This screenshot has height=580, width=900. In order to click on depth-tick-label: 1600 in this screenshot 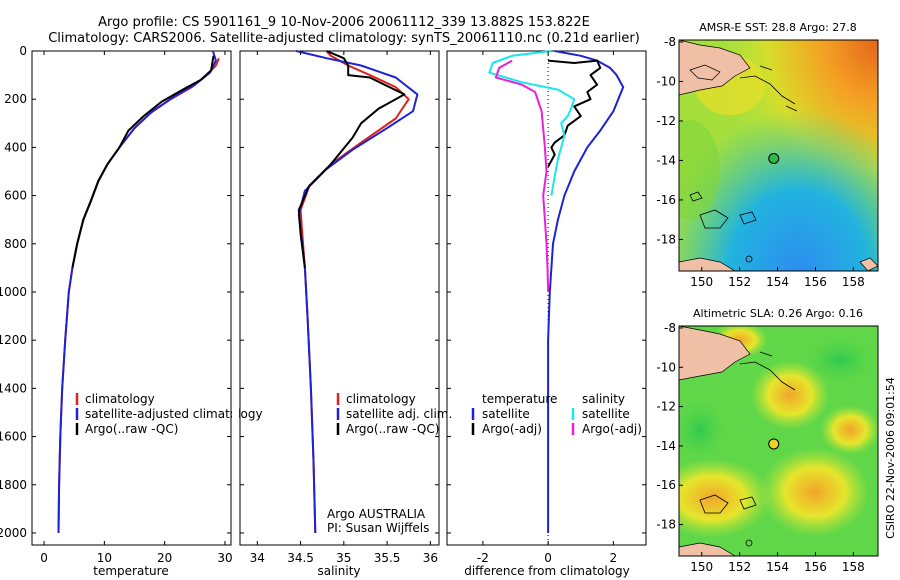, I will do `click(13, 437)`.